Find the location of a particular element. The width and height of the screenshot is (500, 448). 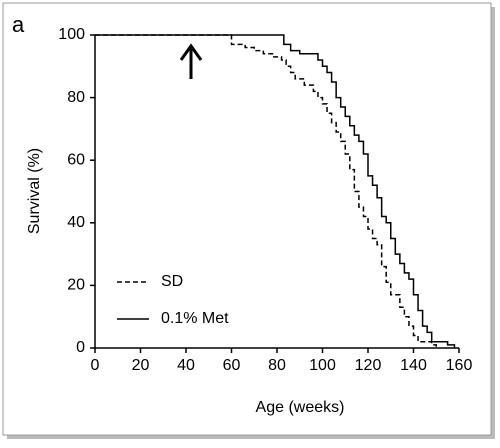

y-tick-label: 0 is located at coordinates (80, 347).